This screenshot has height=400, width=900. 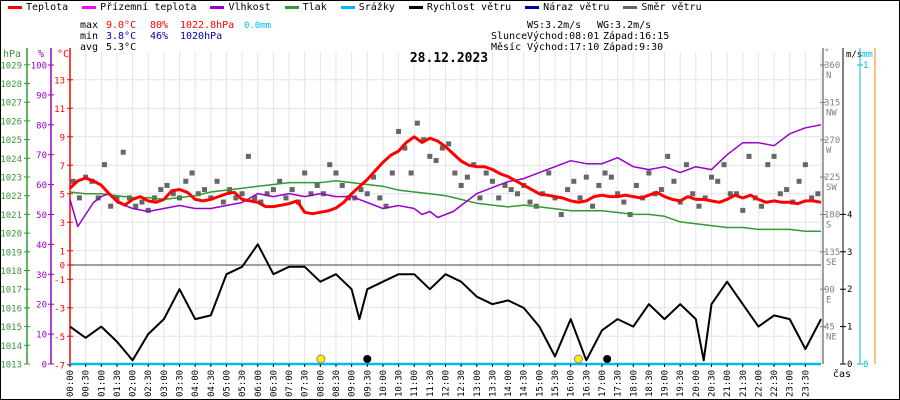 What do you see at coordinates (384, 383) in the screenshot?
I see `x-tick-label: 10:00` at bounding box center [384, 383].